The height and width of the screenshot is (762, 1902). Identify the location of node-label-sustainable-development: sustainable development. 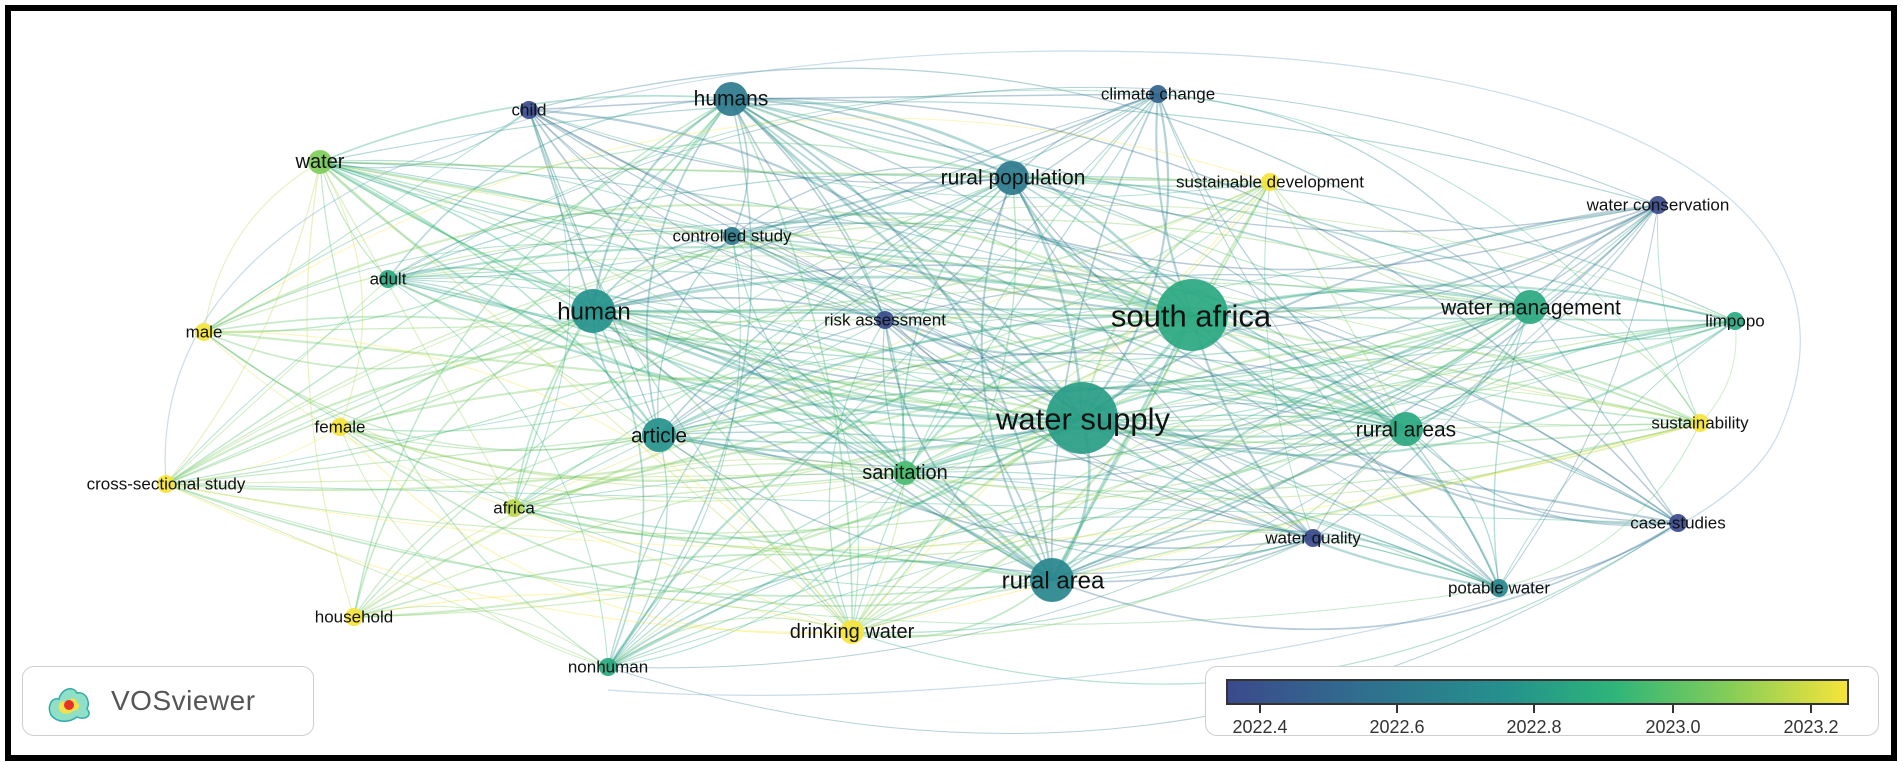
(1270, 182).